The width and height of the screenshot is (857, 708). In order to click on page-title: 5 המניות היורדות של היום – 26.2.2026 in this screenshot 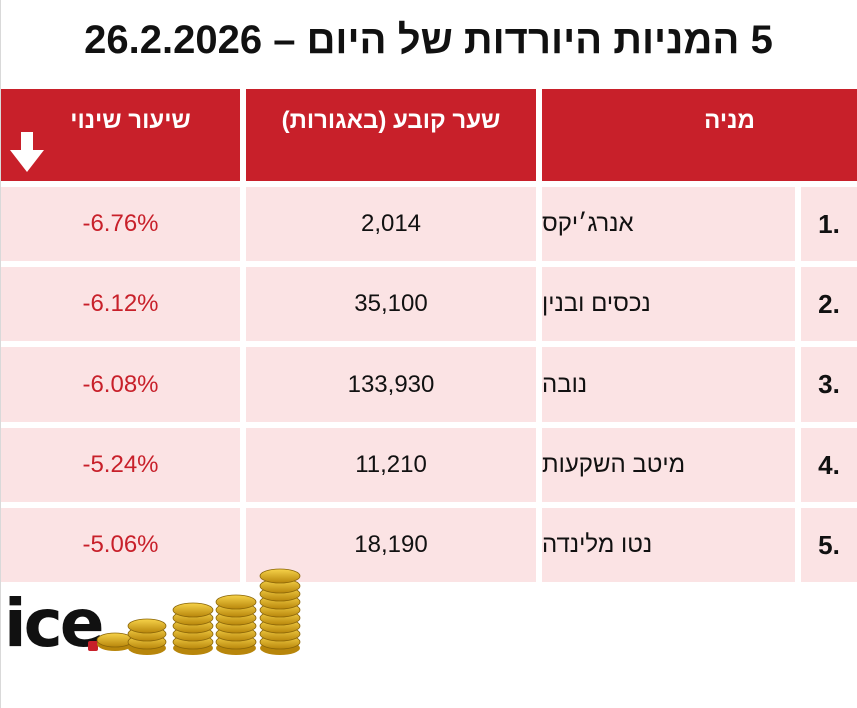, I will do `click(428, 40)`.